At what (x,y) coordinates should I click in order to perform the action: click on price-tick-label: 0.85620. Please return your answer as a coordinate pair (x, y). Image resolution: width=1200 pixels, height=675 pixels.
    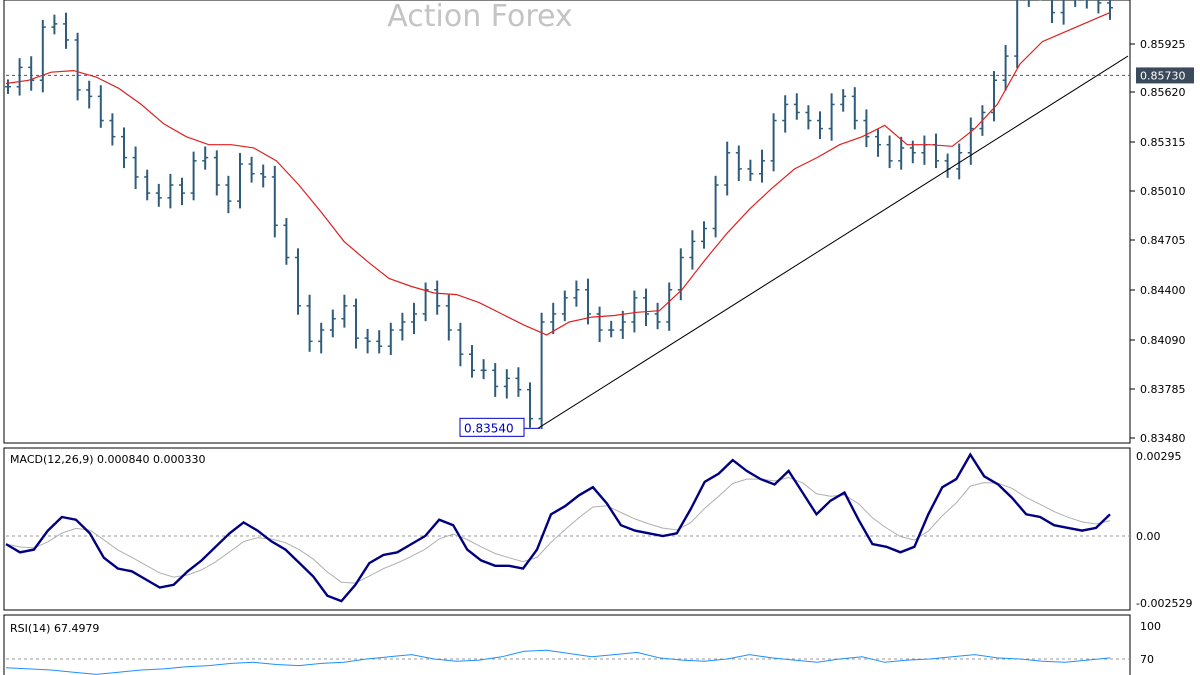
    Looking at the image, I should click on (1163, 92).